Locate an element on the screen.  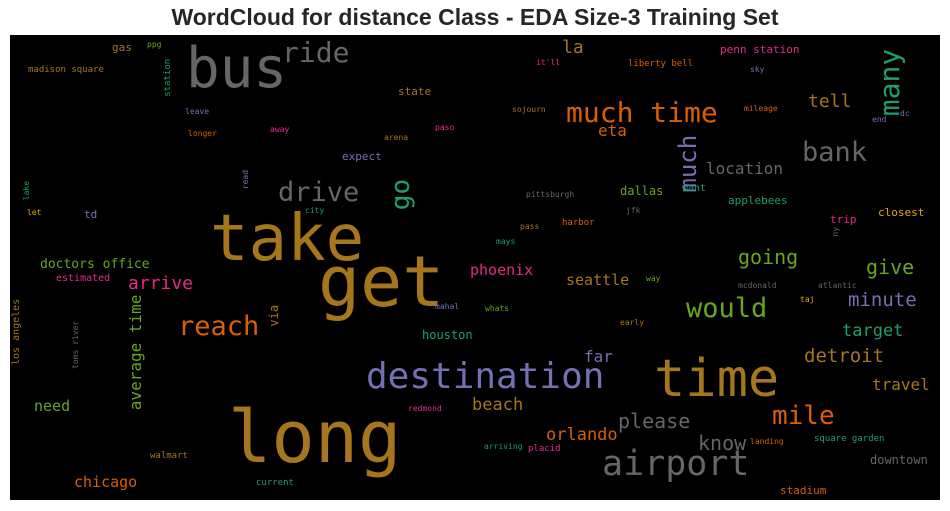
word-jfk: jfk is located at coordinates (633, 210).